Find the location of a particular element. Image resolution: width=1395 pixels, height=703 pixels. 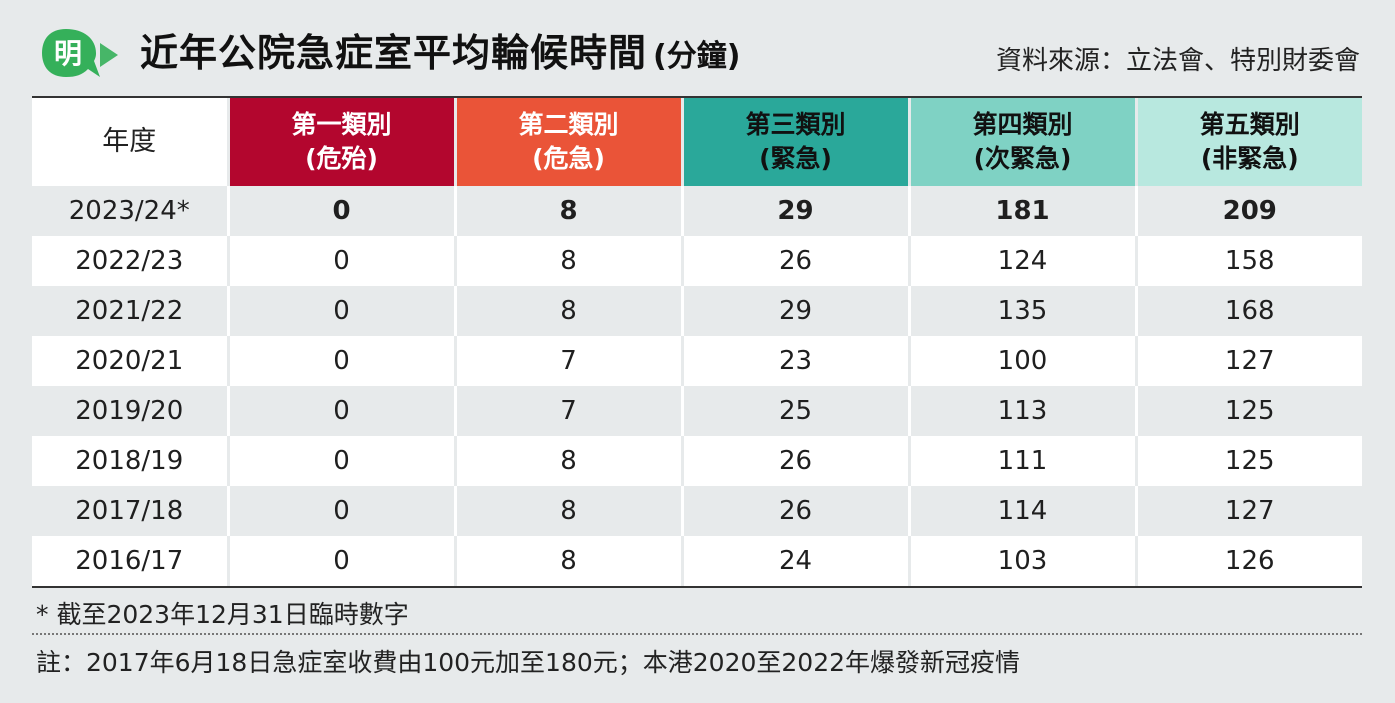

table-row: 2017/18 0 8 26 114 127 is located at coordinates (697, 511).